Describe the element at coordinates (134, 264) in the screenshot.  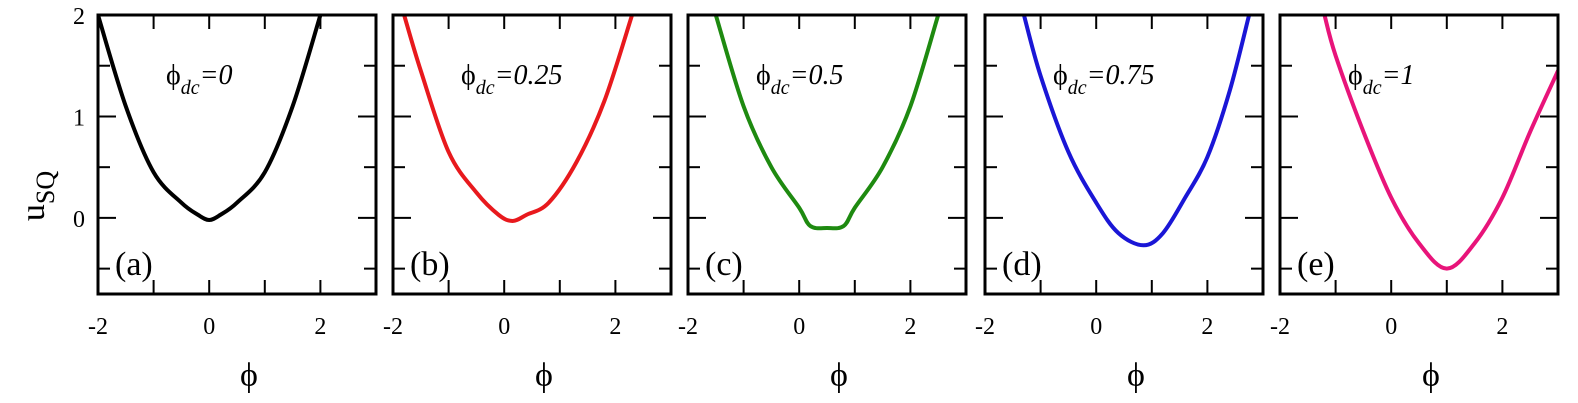
I see `panel-label: (a)` at that location.